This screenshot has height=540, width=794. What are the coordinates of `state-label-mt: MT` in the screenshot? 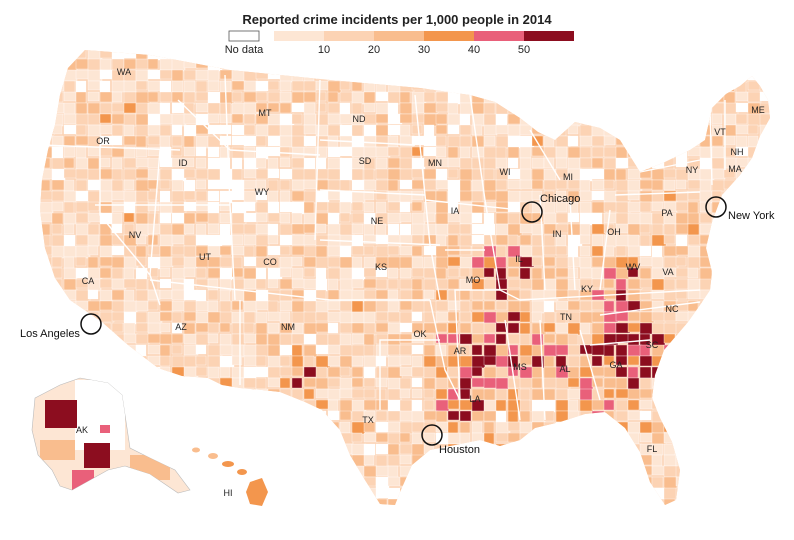 It's located at (265, 113).